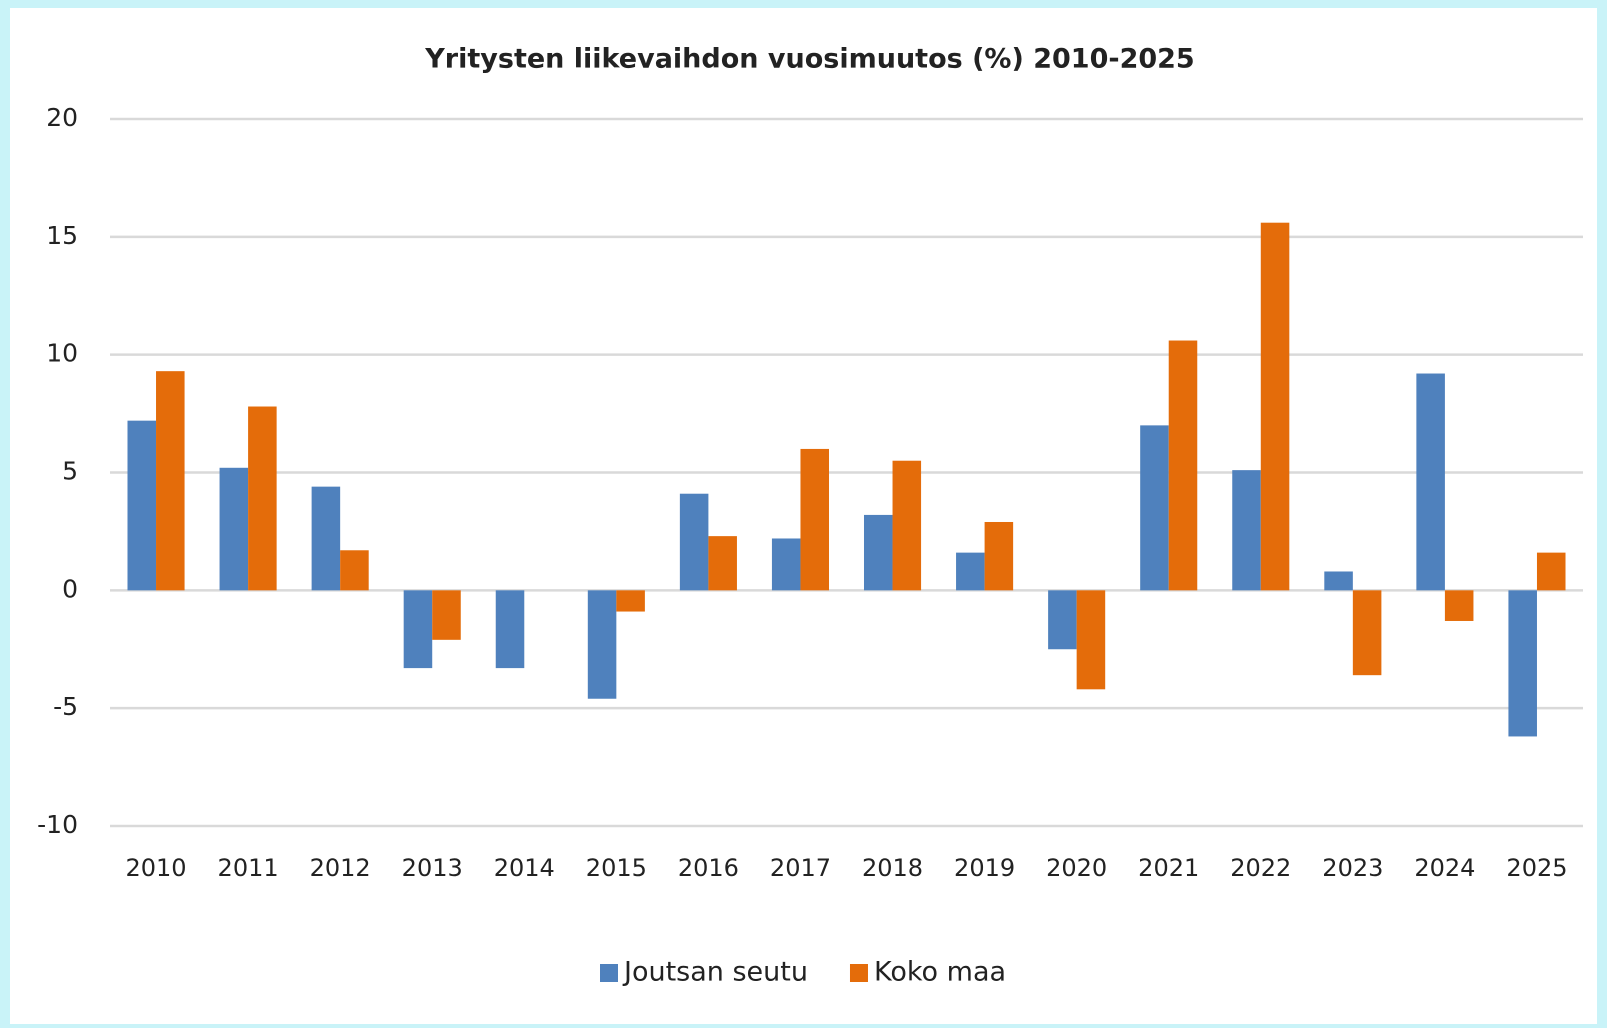 Image resolution: width=1607 pixels, height=1028 pixels. What do you see at coordinates (940, 972) in the screenshot?
I see `legend-label: Koko maa` at bounding box center [940, 972].